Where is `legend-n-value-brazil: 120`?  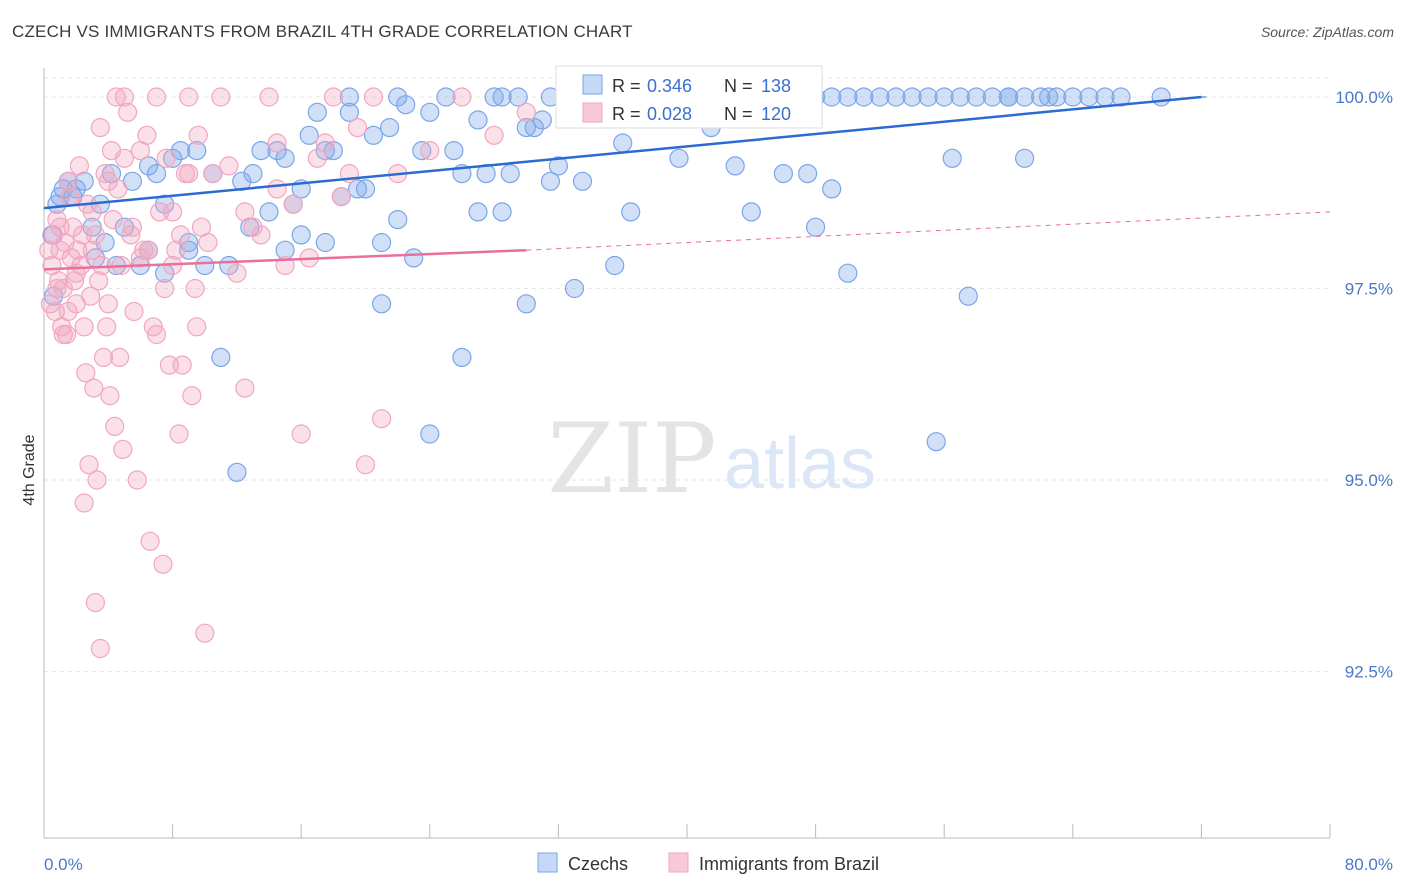 legend-n-value-brazil: 120 is located at coordinates (776, 114).